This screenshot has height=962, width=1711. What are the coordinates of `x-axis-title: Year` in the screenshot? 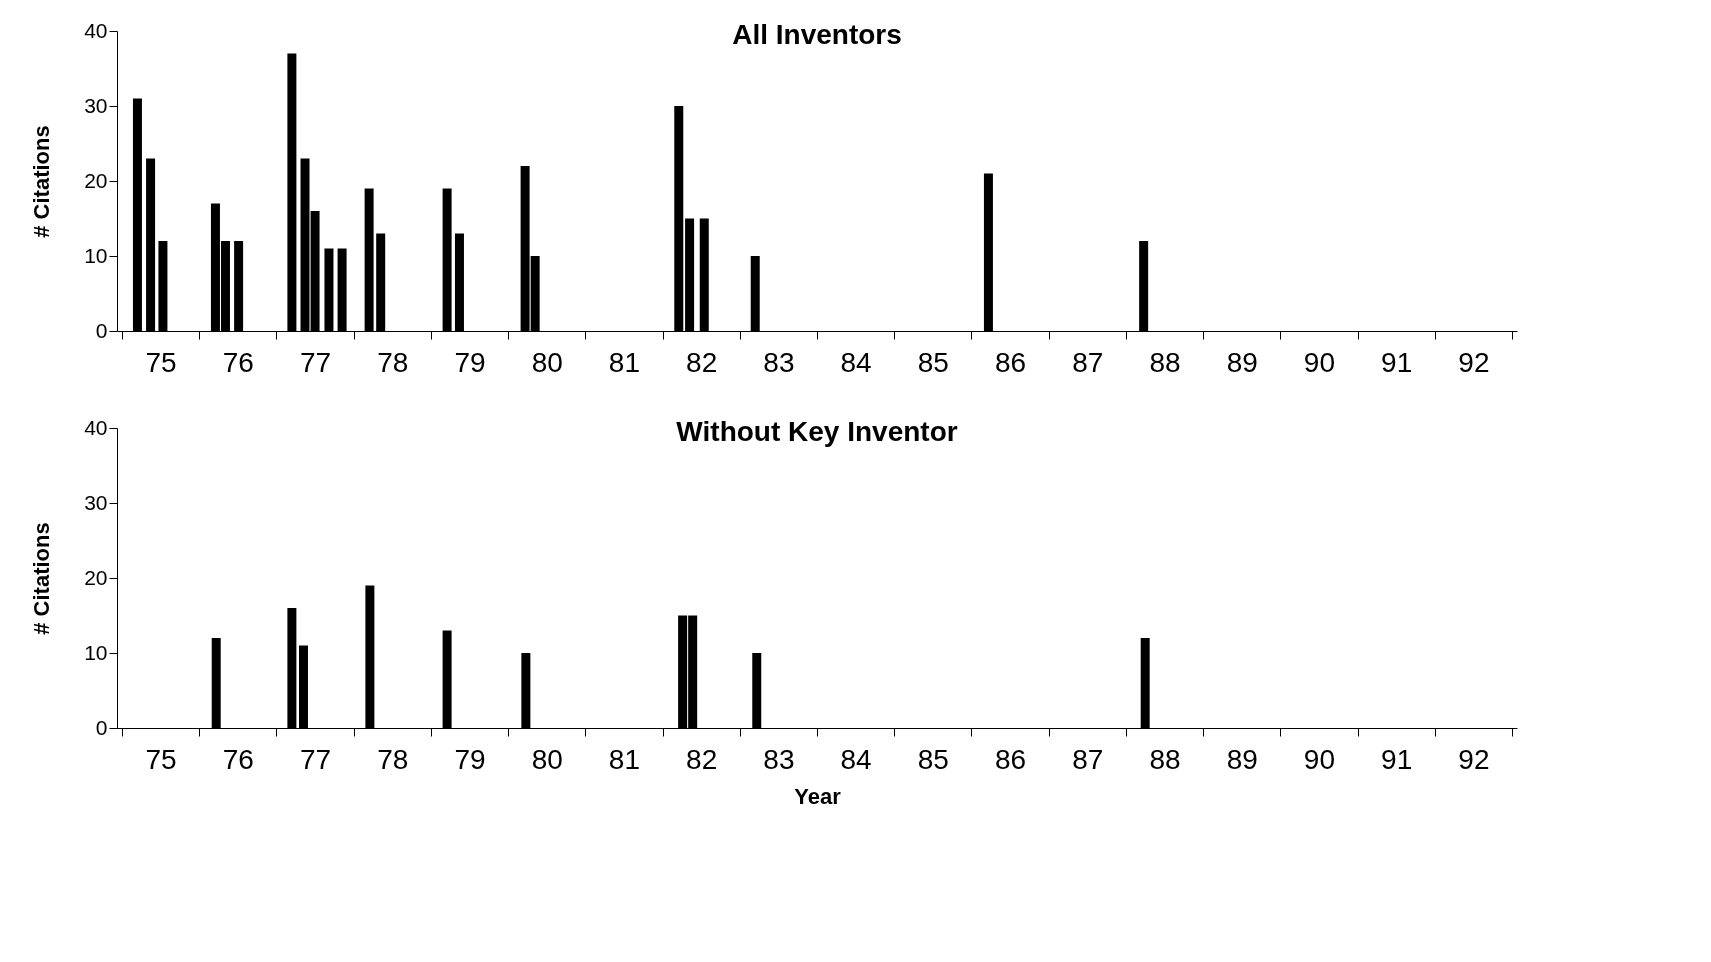 It's located at (818, 796).